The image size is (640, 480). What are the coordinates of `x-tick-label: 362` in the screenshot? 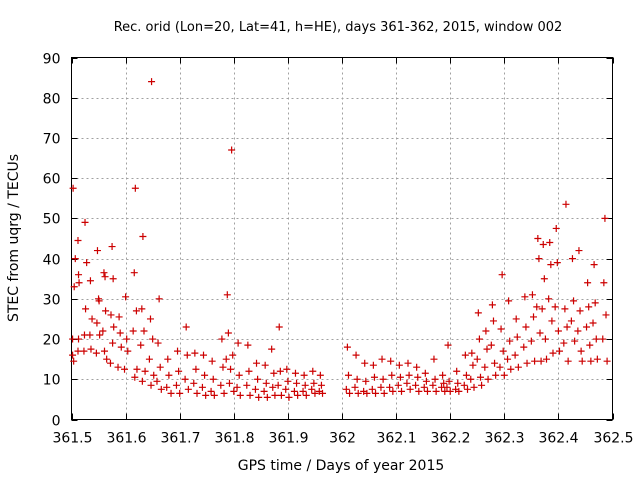 It's located at (342, 439).